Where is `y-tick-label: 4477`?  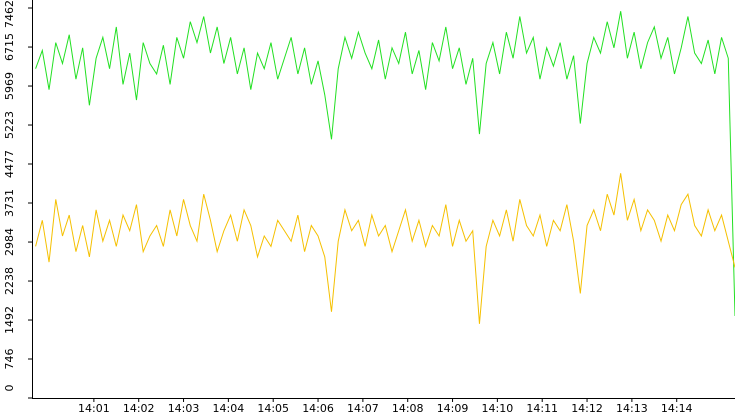
y-tick-label: 4477 is located at coordinates (9, 164).